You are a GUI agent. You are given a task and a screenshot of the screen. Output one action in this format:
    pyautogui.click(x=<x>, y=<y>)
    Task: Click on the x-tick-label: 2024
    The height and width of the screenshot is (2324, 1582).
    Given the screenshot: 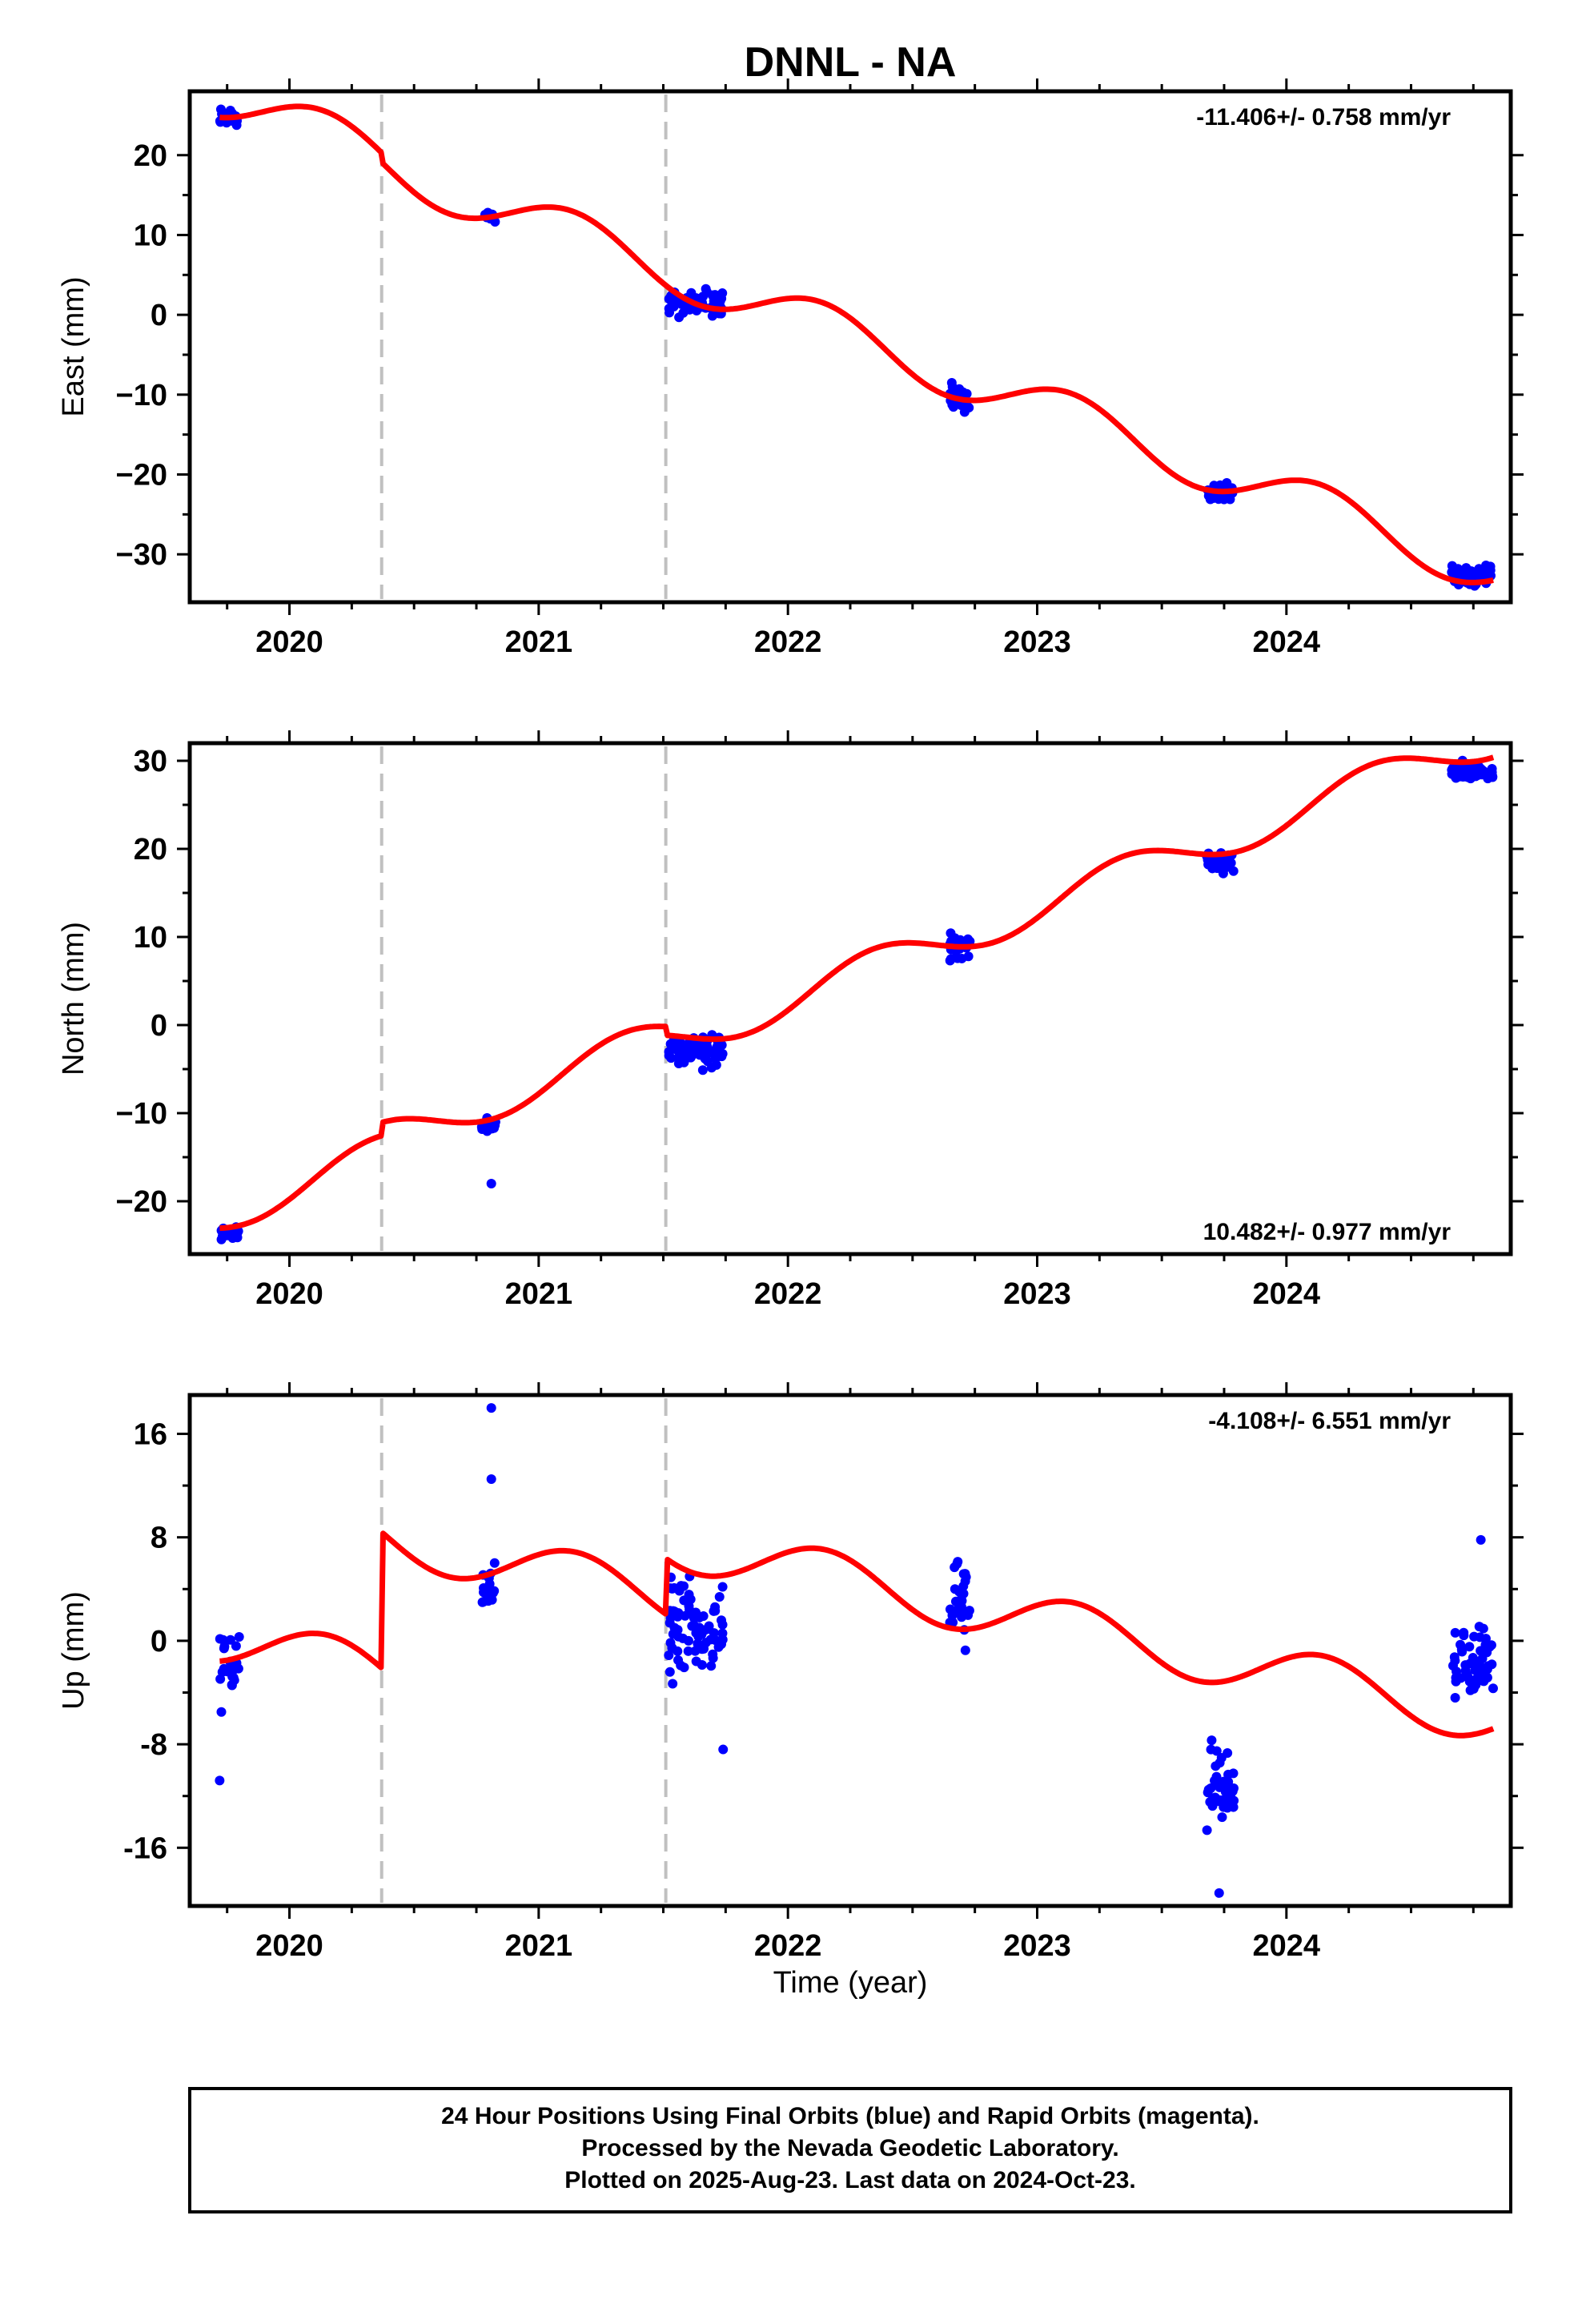 What is the action you would take?
    pyautogui.click(x=1287, y=1294)
    